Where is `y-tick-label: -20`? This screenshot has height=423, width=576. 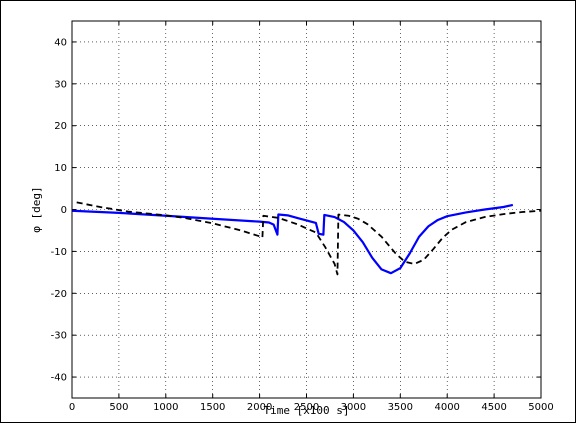
y-tick-label: -20 is located at coordinates (59, 294).